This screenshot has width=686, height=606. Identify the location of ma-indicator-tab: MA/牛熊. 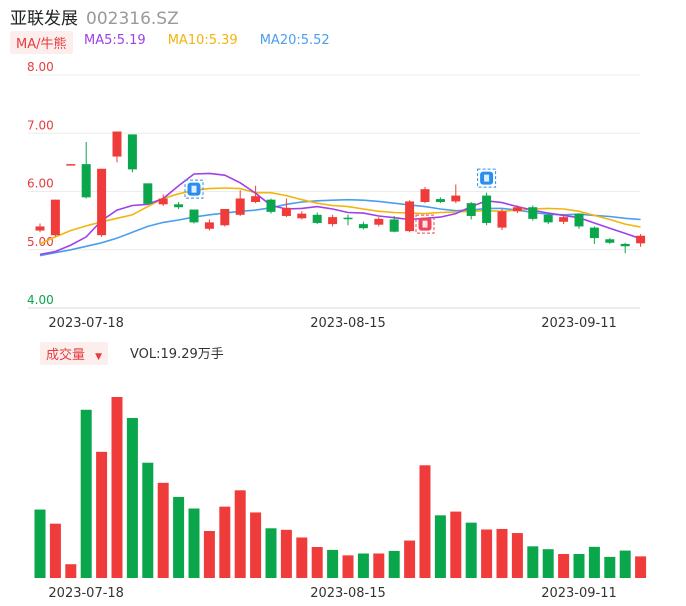
(41, 42).